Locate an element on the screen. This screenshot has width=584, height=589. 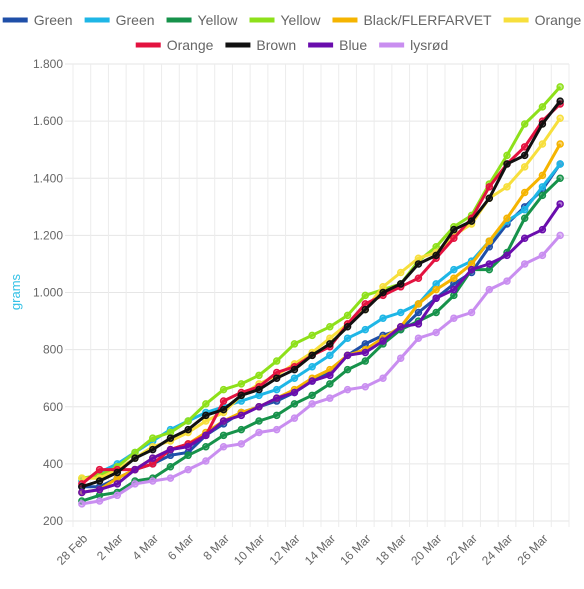
legend-item: Orange is located at coordinates (542, 20).